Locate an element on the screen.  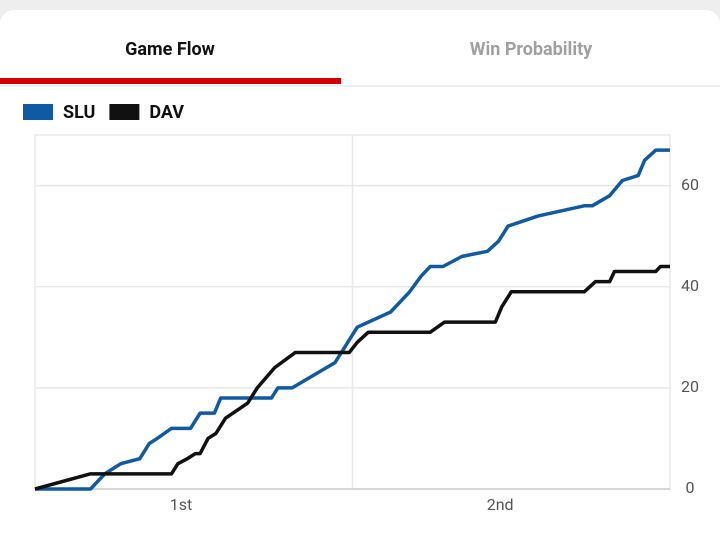
x-tick-label: 1st is located at coordinates (181, 504).